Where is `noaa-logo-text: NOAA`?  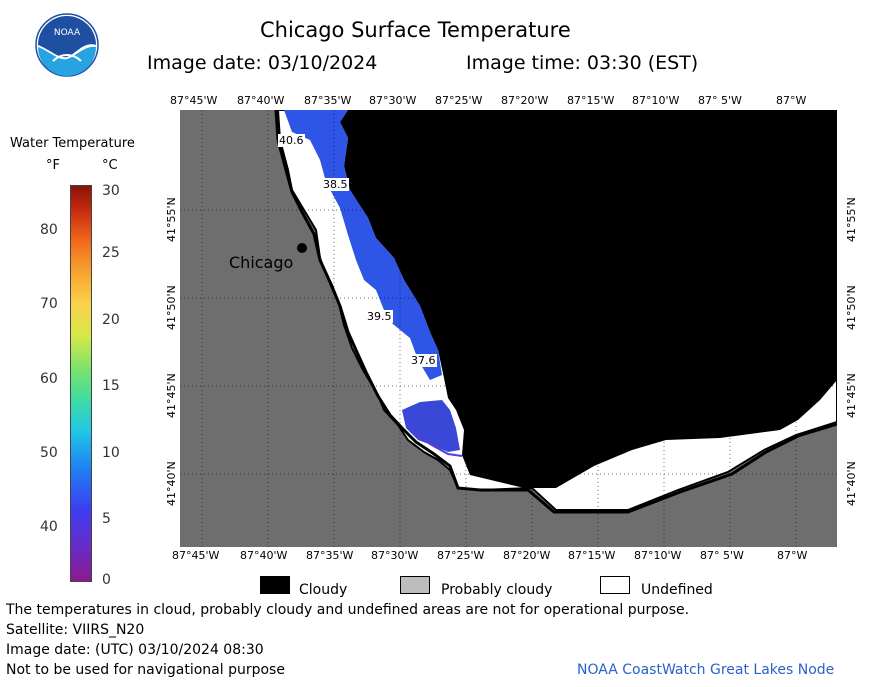
noaa-logo-text: NOAA is located at coordinates (67, 33).